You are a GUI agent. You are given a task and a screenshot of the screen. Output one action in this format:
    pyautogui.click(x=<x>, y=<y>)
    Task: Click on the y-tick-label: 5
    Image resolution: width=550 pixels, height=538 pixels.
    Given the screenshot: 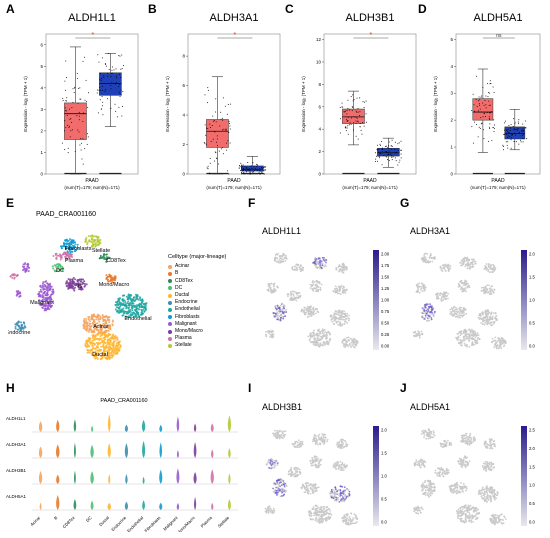 What is the action you would take?
    pyautogui.click(x=41, y=66)
    